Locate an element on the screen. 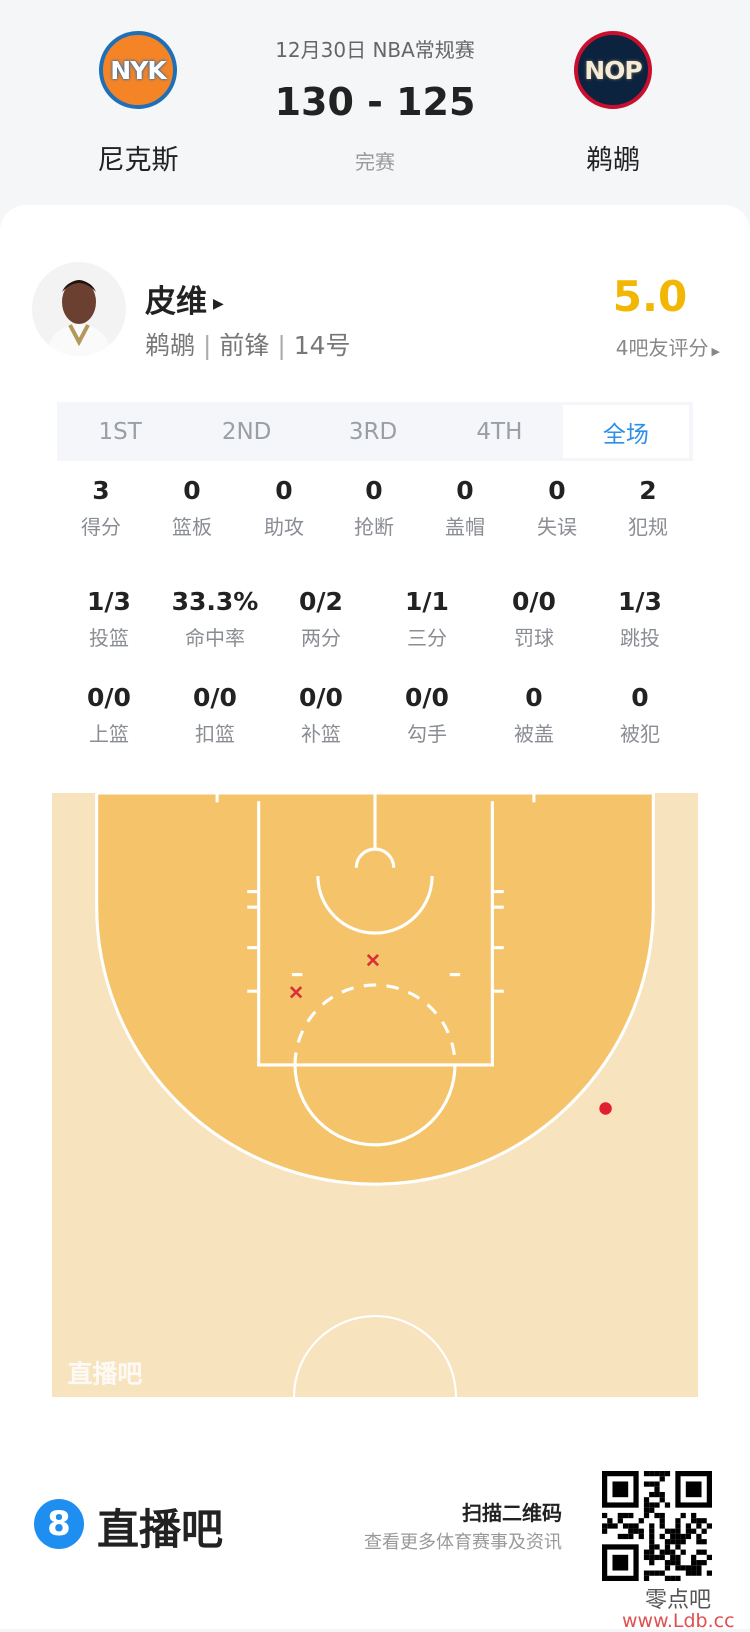 The image size is (750, 1632). brand-logo-icon: 8 is located at coordinates (59, 1524).